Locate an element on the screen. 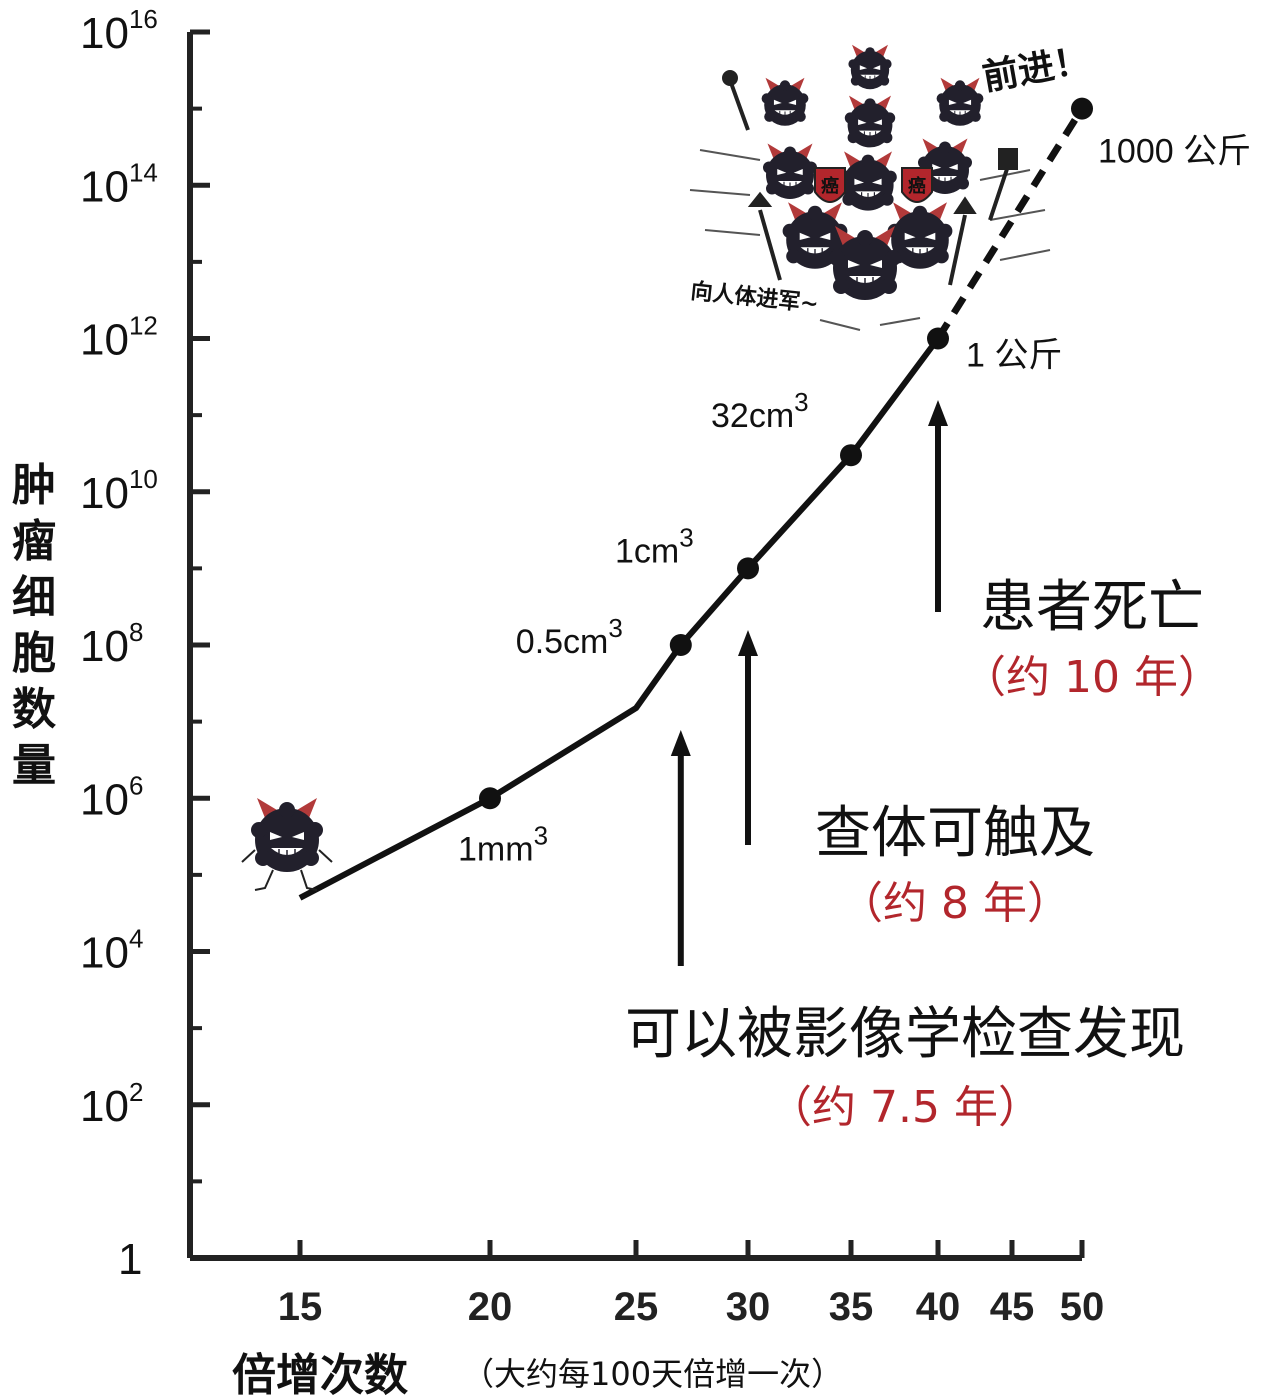 This screenshot has width=1276, height=1400. cancer-cell-monster-icon is located at coordinates (287, 844).